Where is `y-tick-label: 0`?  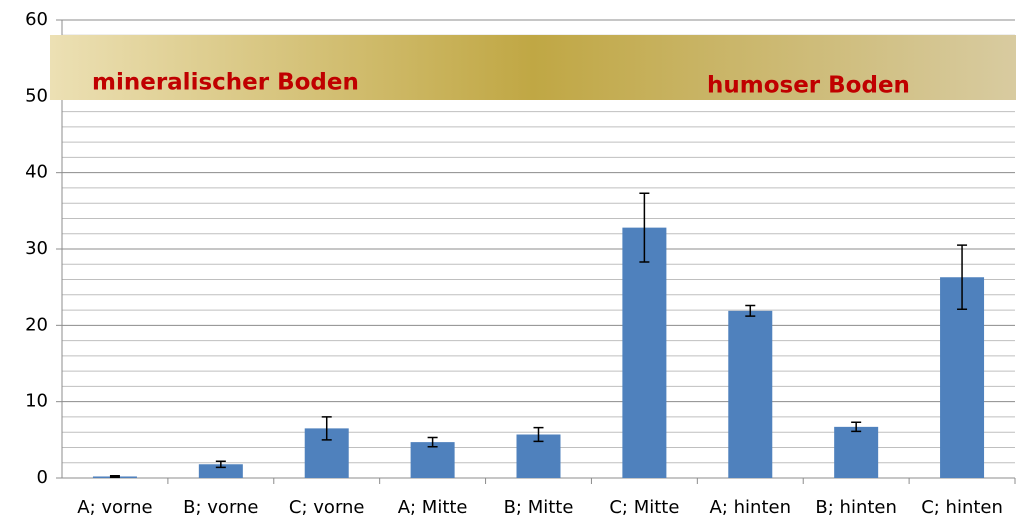 y-tick-label: 0 is located at coordinates (42, 477).